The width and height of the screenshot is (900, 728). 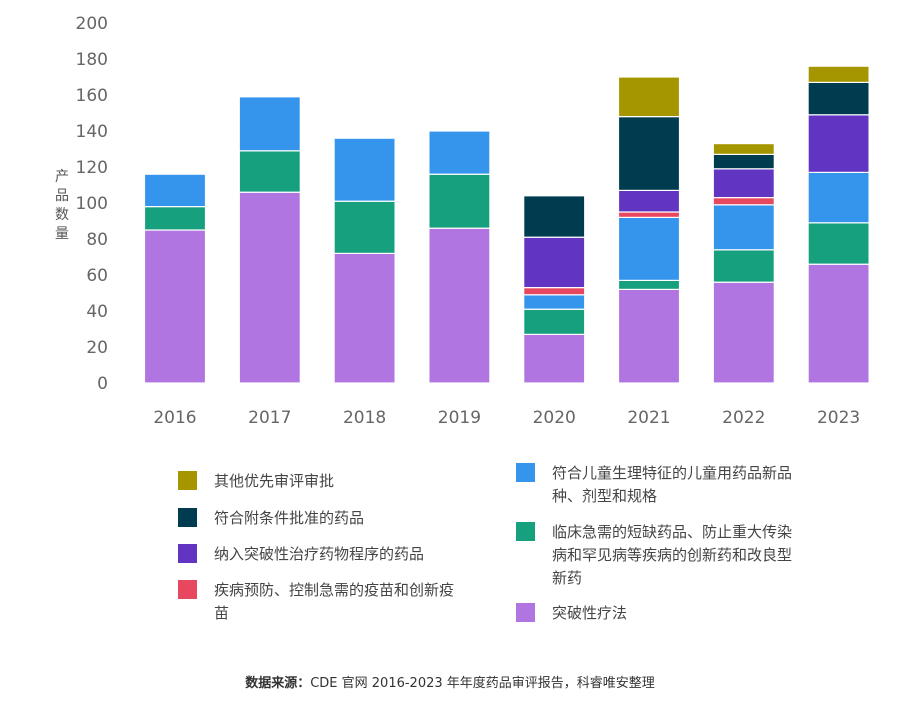 What do you see at coordinates (672, 484) in the screenshot?
I see `legend-label-pediatric: 符合儿童生理特征的儿童用药品新品种、剂型和规格` at bounding box center [672, 484].